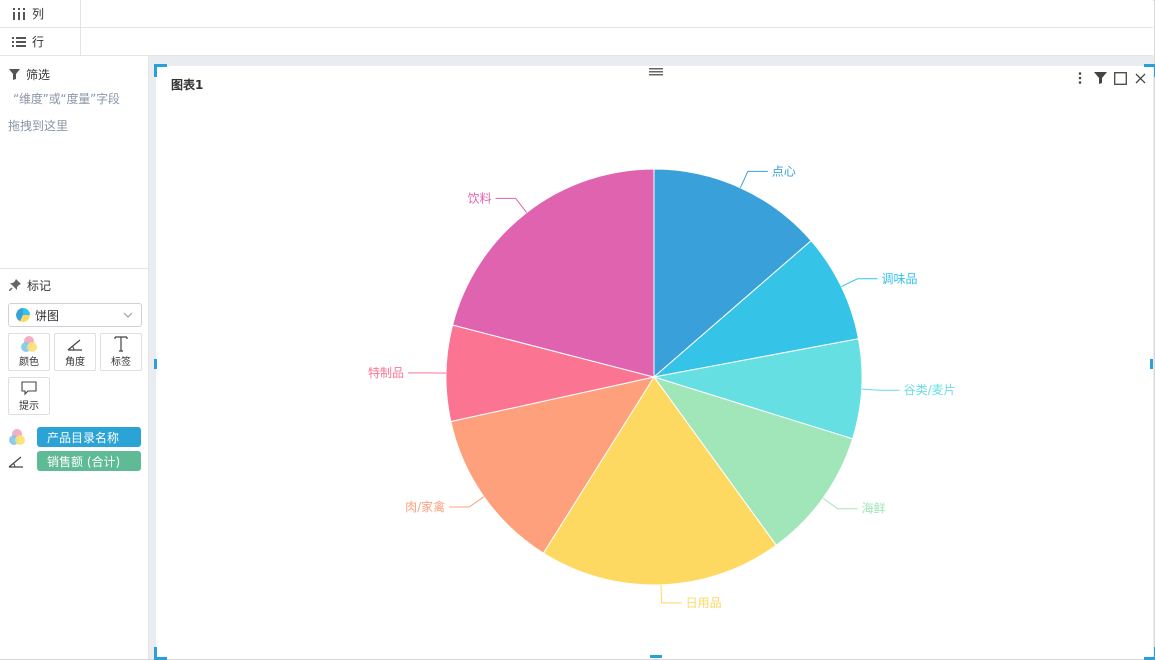  What do you see at coordinates (74, 285) in the screenshot?
I see `marks-header: 标记` at bounding box center [74, 285].